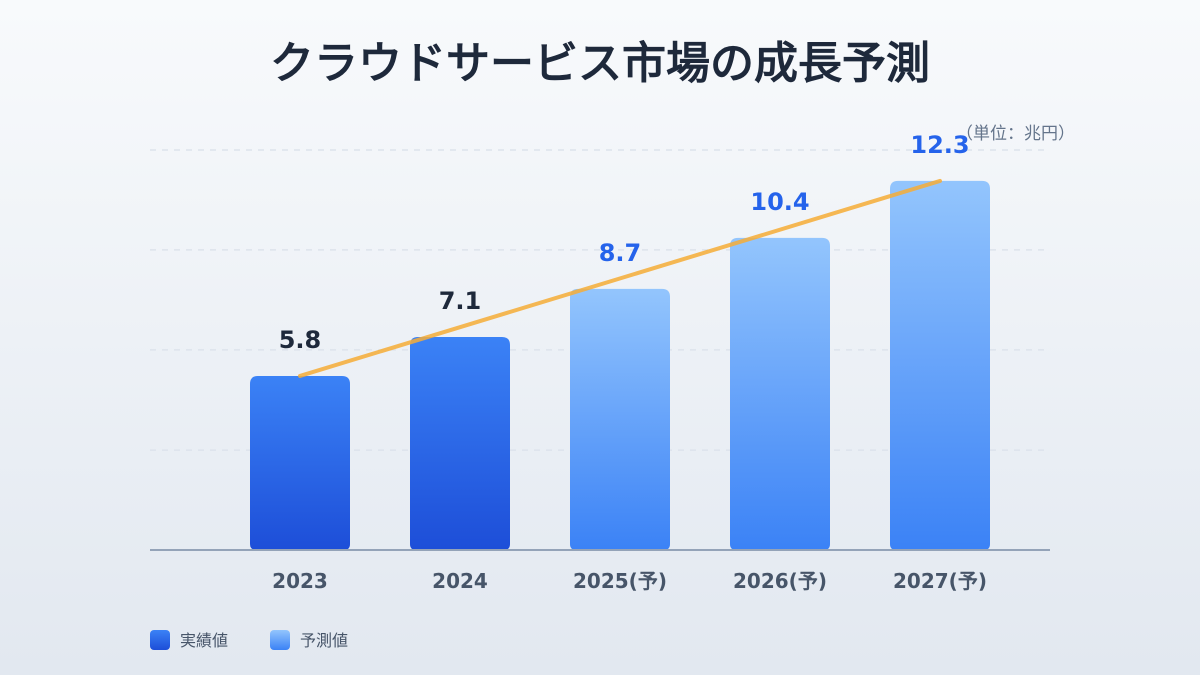 The height and width of the screenshot is (675, 1200). I want to click on x-tick-labels: 2023 2024 2025(予) 2026(予) 2027(予), so click(629, 581).